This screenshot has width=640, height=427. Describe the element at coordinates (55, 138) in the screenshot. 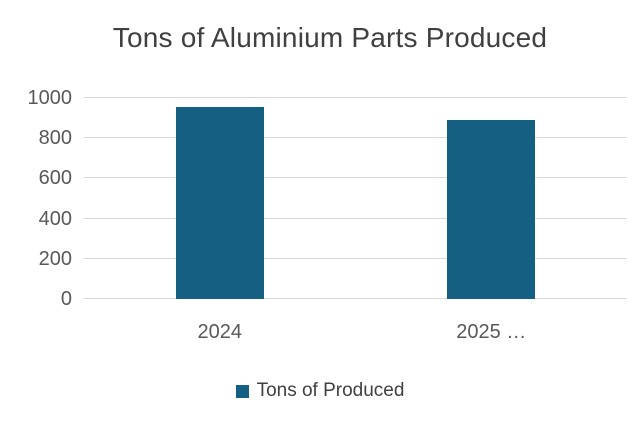

I see `y-tick-label: 800` at that location.